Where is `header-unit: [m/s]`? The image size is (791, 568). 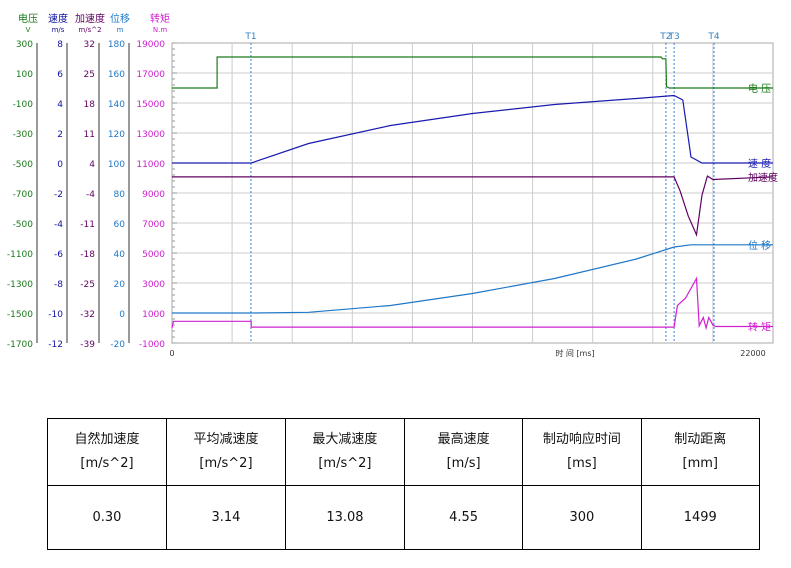 header-unit: [m/s] is located at coordinates (463, 463).